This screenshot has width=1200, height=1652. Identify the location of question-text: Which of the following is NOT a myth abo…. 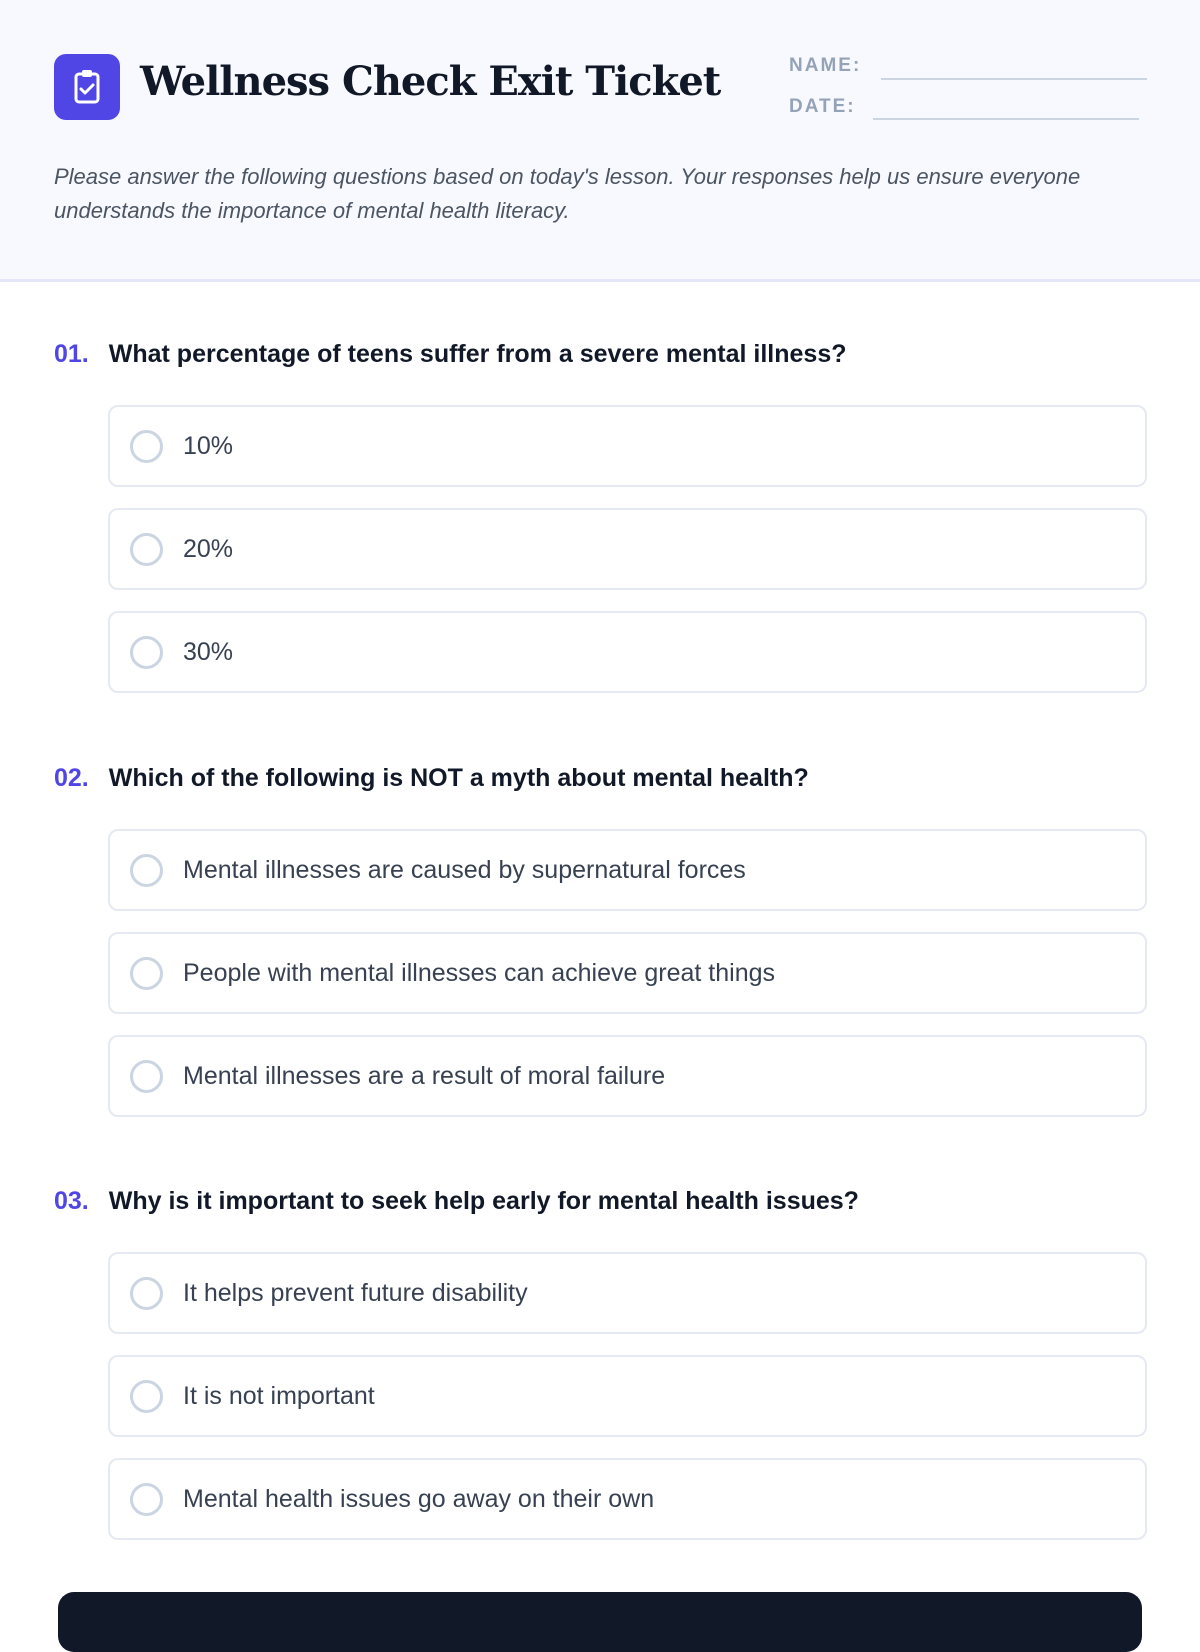
(458, 778).